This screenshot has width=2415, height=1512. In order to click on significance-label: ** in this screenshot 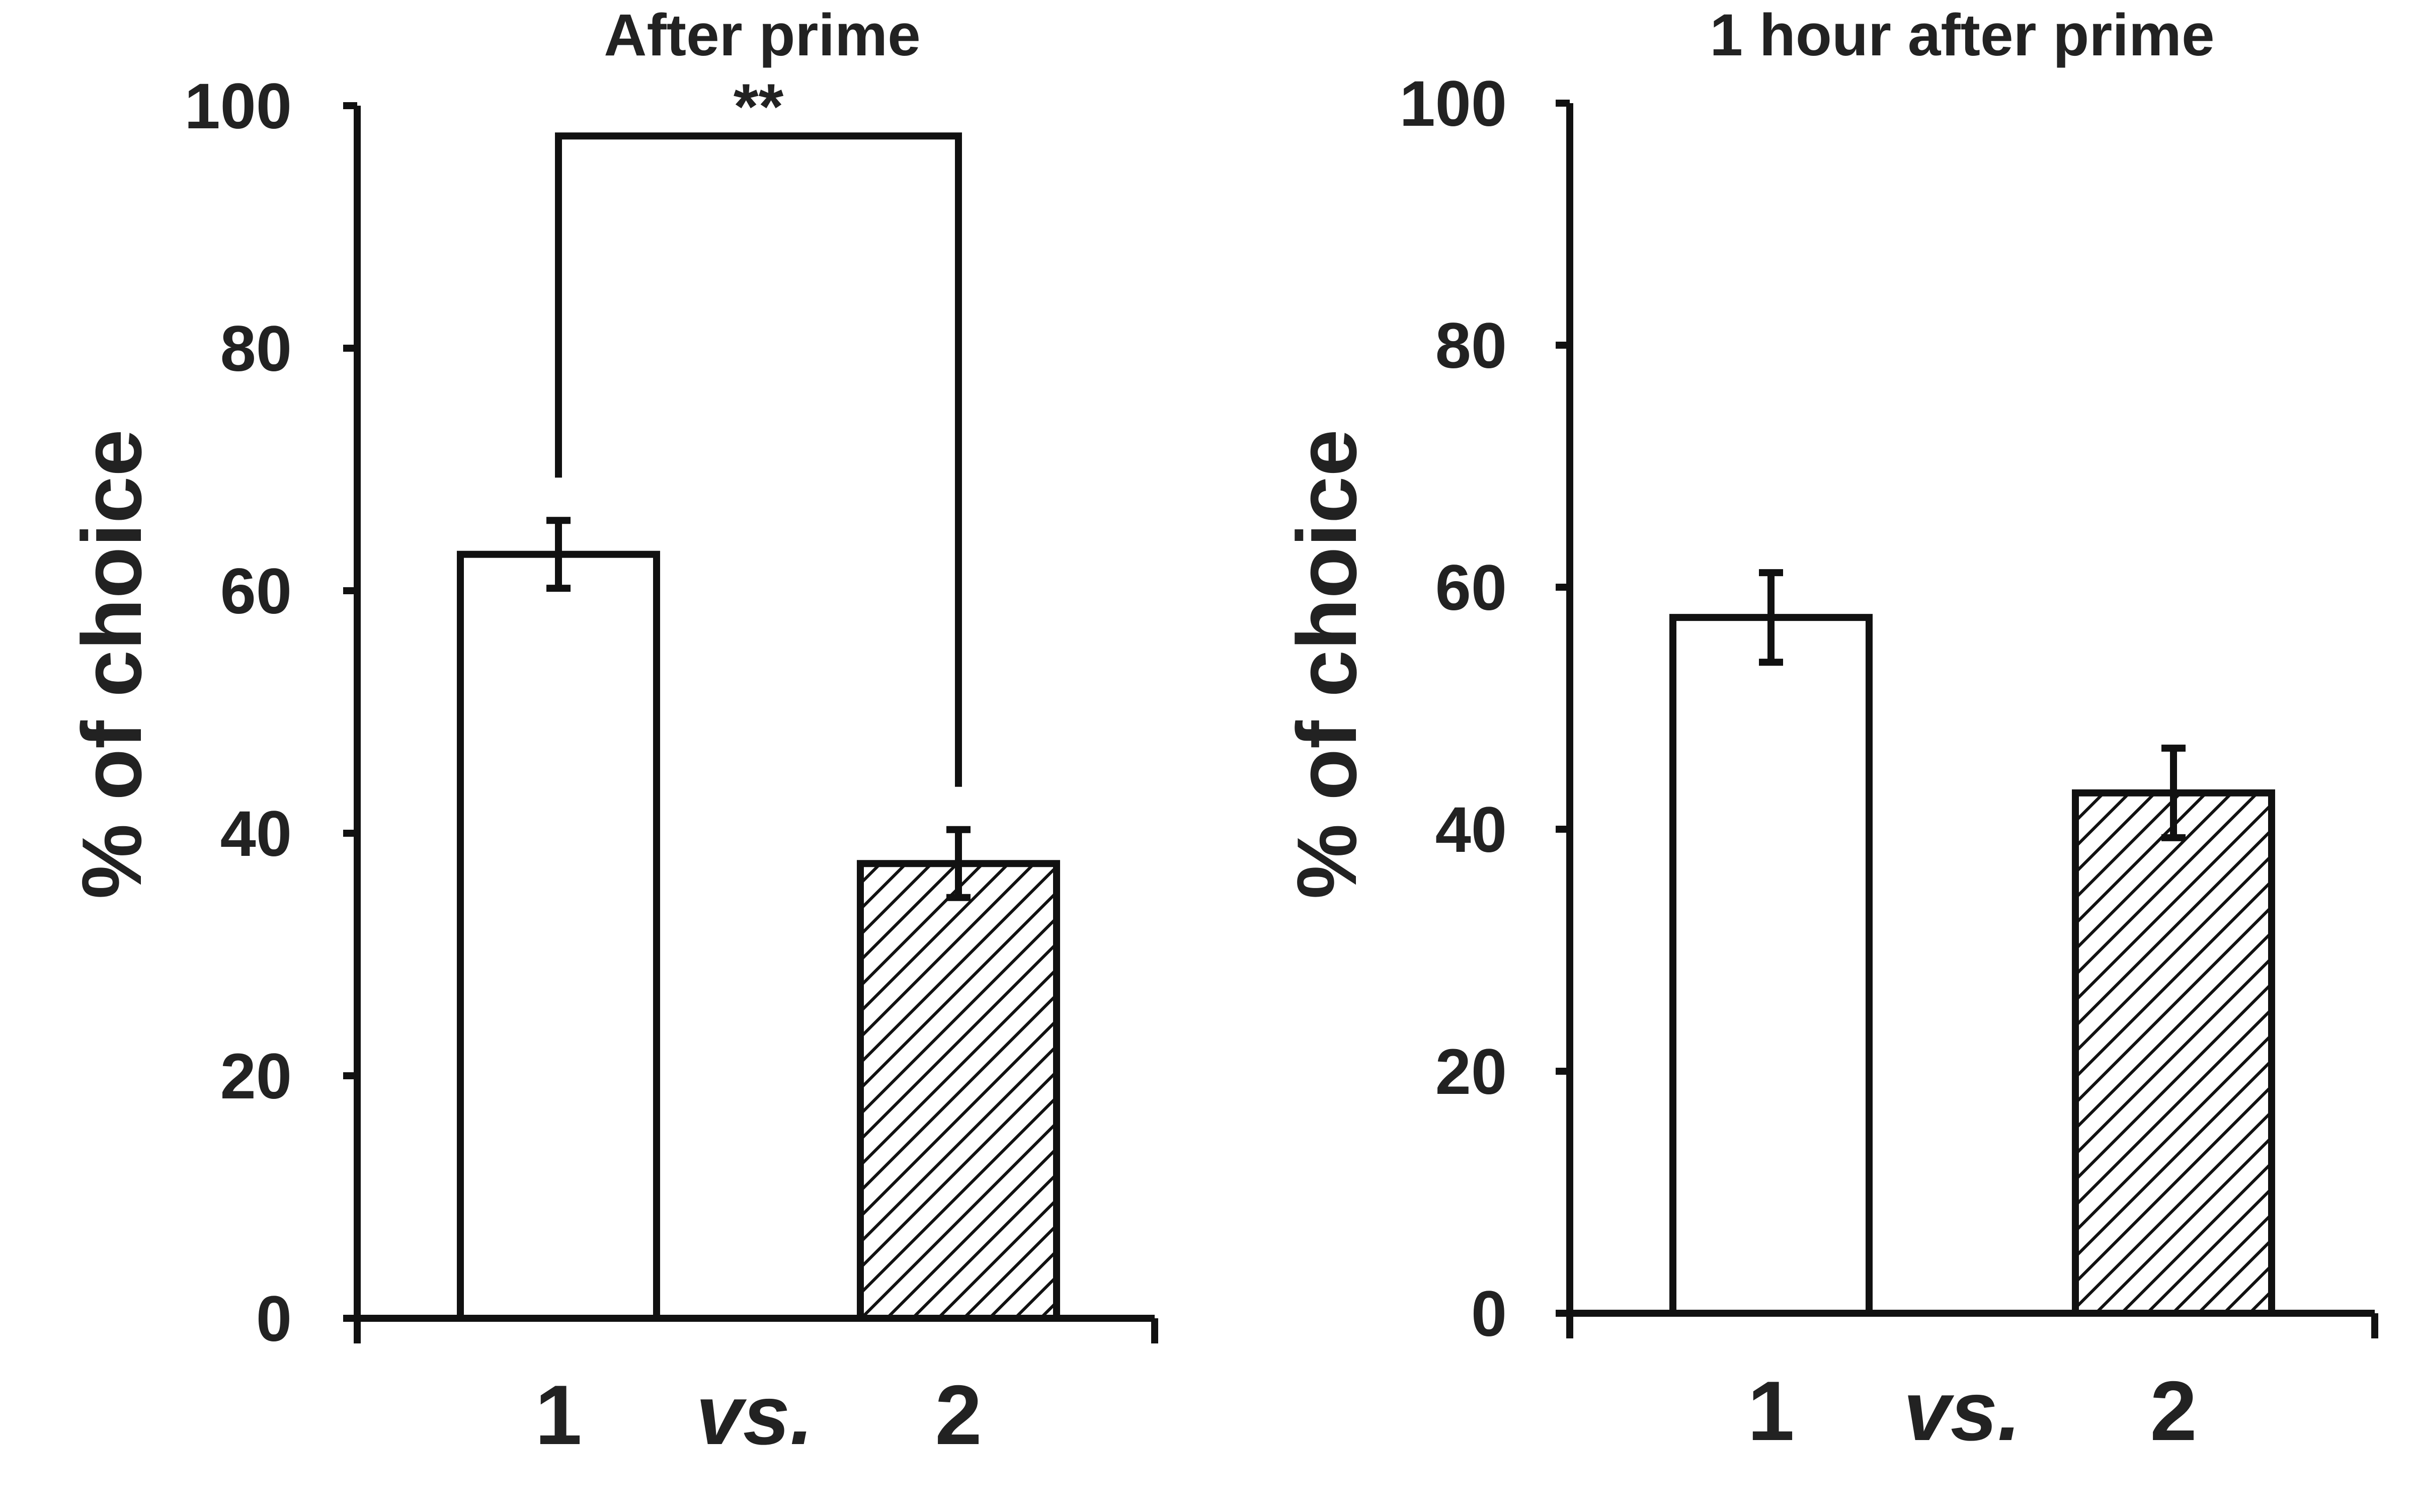, I will do `click(759, 106)`.